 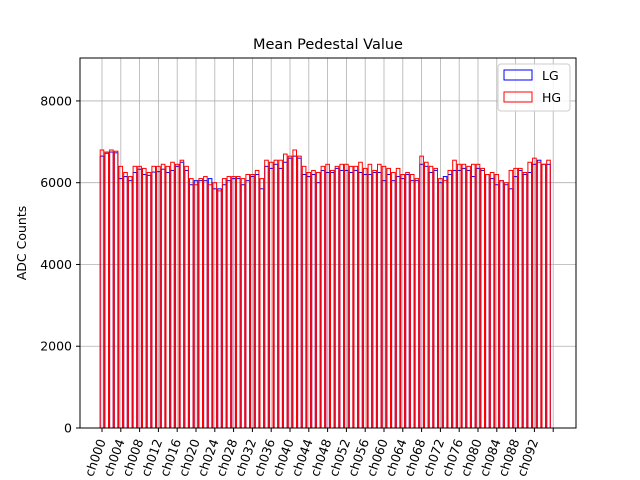 What do you see at coordinates (328, 45) in the screenshot?
I see `chart-title: Mean Pedestal Value` at bounding box center [328, 45].